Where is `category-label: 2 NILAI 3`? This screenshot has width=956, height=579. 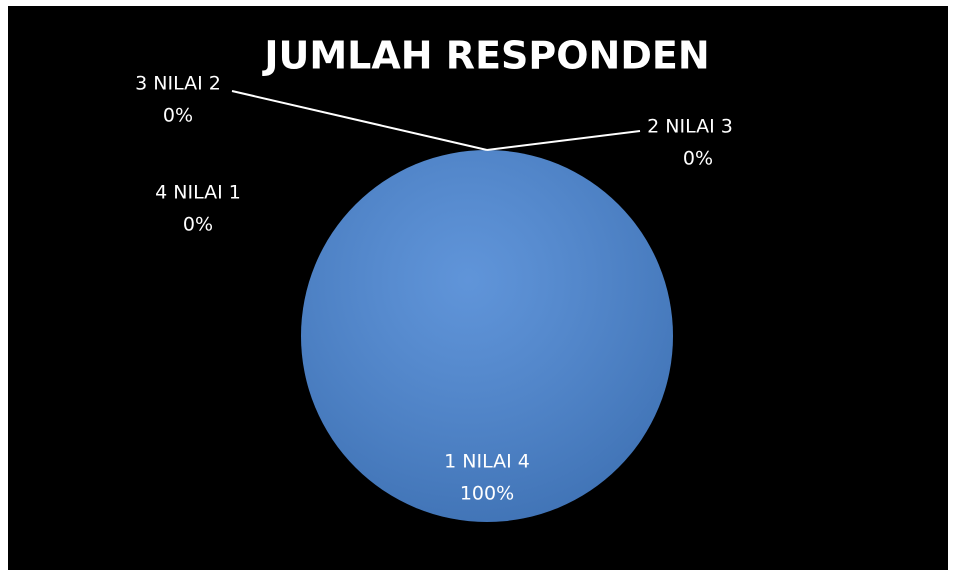 category-label: 2 NILAI 3 is located at coordinates (690, 127).